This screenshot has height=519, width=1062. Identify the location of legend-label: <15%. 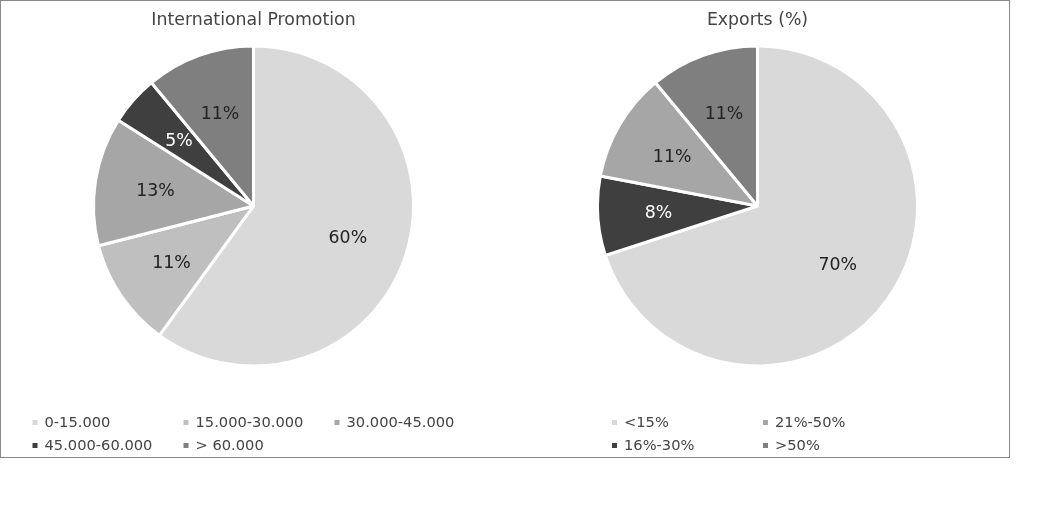
(647, 421).